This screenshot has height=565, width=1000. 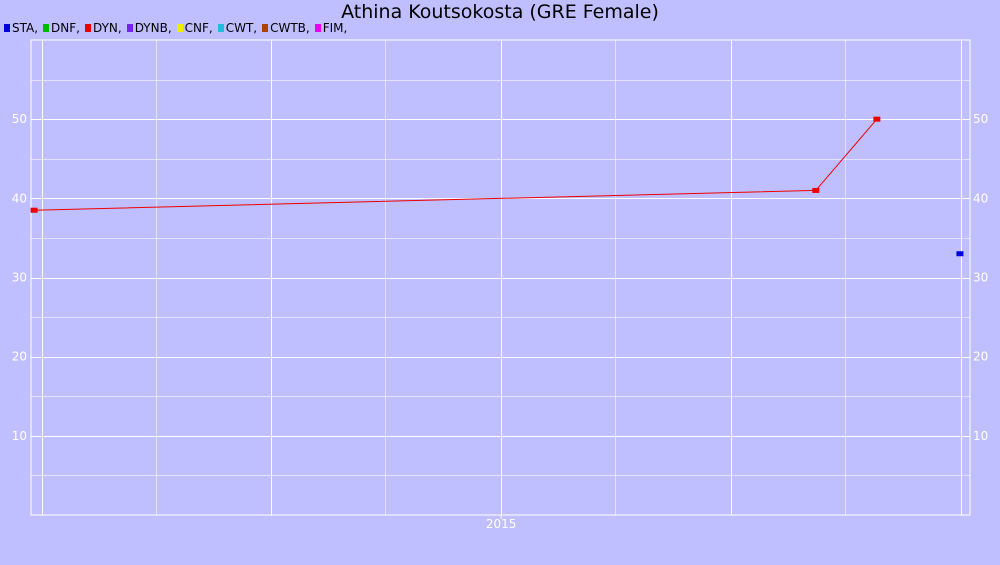 What do you see at coordinates (335, 28) in the screenshot?
I see `legend-label: FIM,` at bounding box center [335, 28].